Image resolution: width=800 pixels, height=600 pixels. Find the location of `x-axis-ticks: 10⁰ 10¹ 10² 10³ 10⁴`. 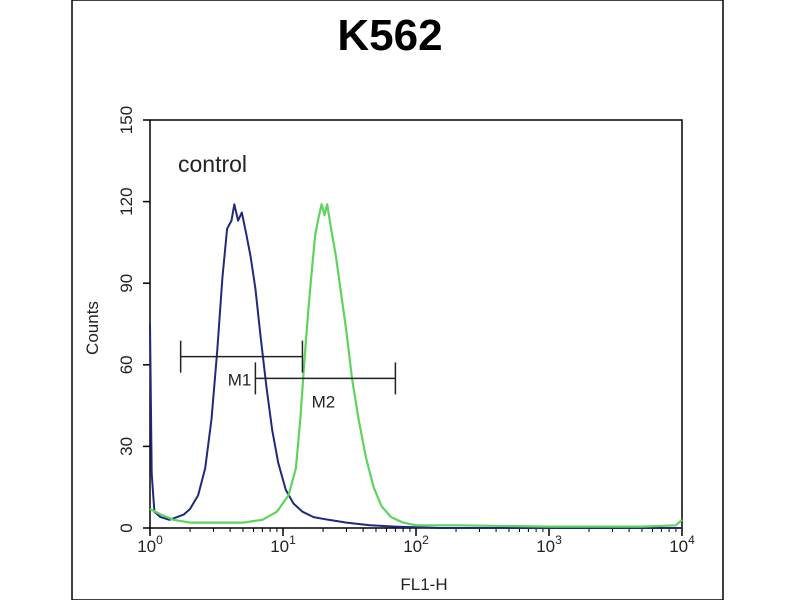

x-axis-ticks: 10⁰ 10¹ 10² 10³ 10⁴ is located at coordinates (416, 542).